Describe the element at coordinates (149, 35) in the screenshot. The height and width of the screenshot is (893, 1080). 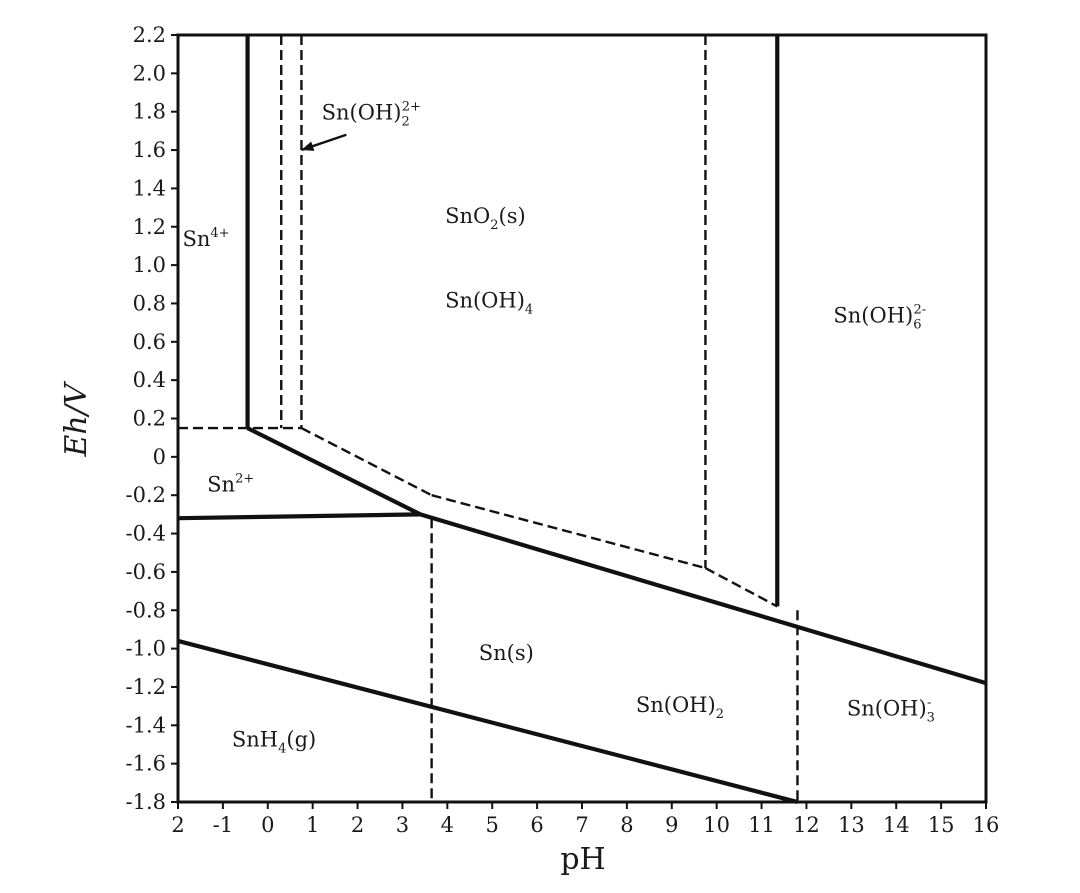
I see `y-tick-label: 2.2` at that location.